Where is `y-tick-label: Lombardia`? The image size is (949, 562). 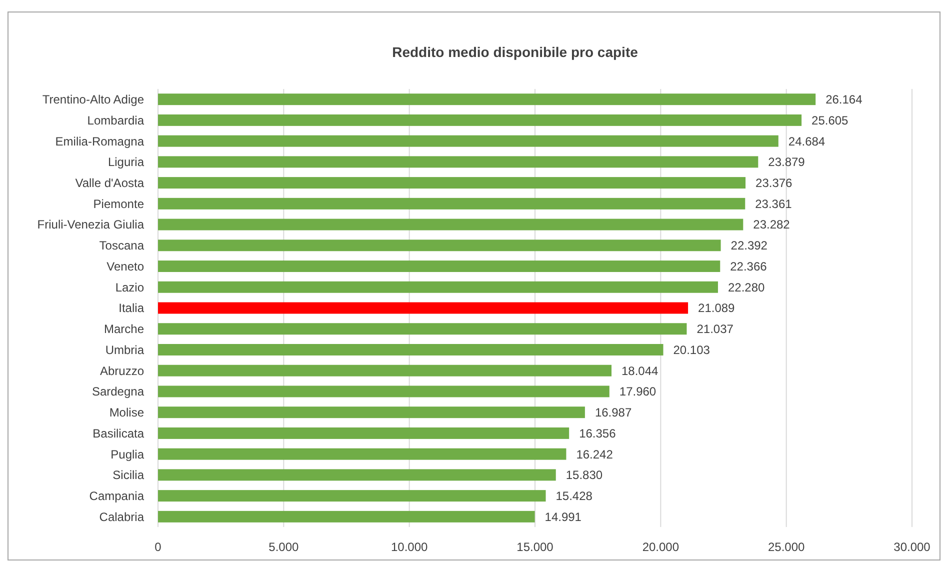 y-tick-label: Lombardia is located at coordinates (115, 120).